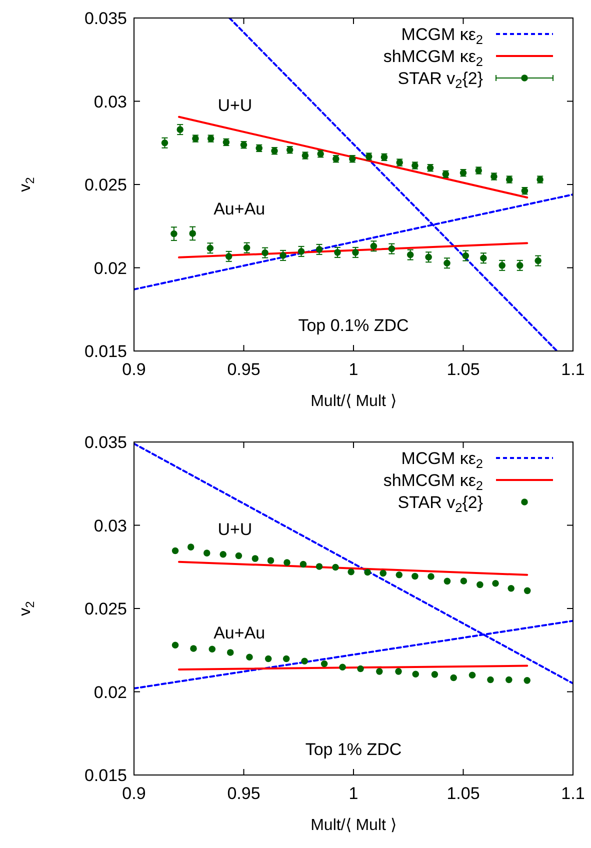 The image size is (591, 848). What do you see at coordinates (353, 750) in the screenshot?
I see `annotation: Top 1% ZDC` at bounding box center [353, 750].